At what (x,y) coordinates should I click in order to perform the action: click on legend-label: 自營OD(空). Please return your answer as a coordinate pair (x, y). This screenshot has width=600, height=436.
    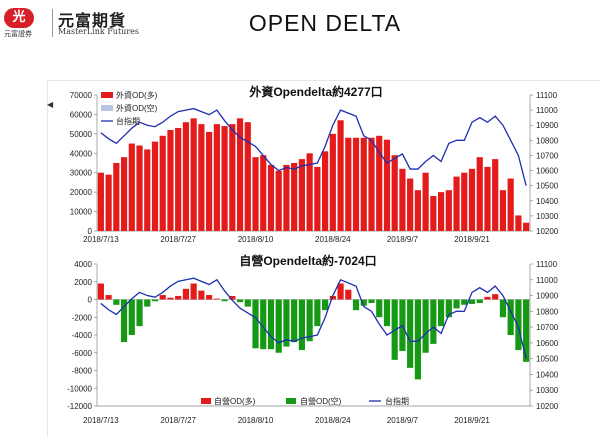
    Looking at the image, I should click on (321, 401).